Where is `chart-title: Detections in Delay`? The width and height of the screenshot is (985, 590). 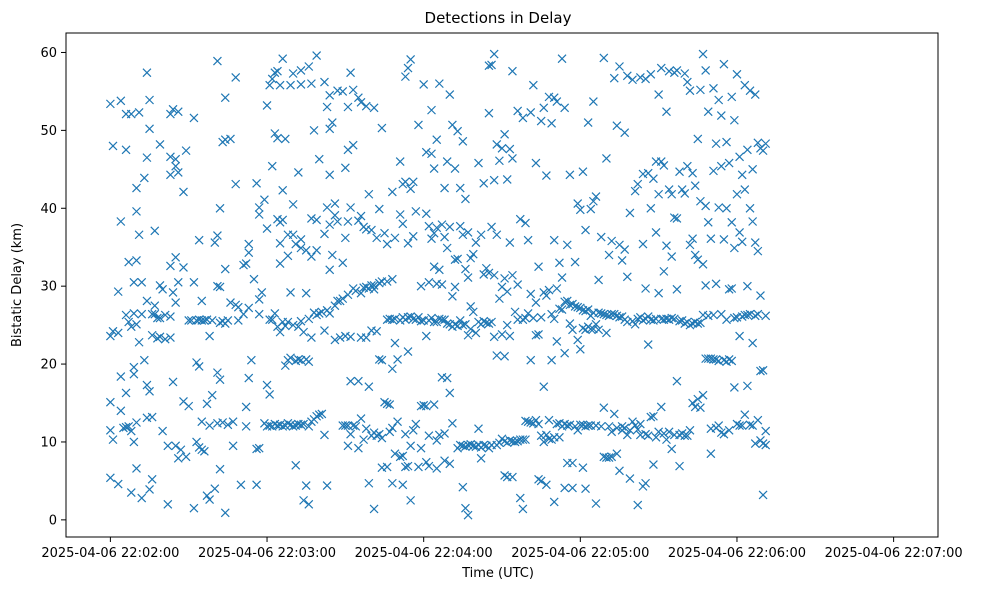
chart-title: Detections in Delay is located at coordinates (498, 18).